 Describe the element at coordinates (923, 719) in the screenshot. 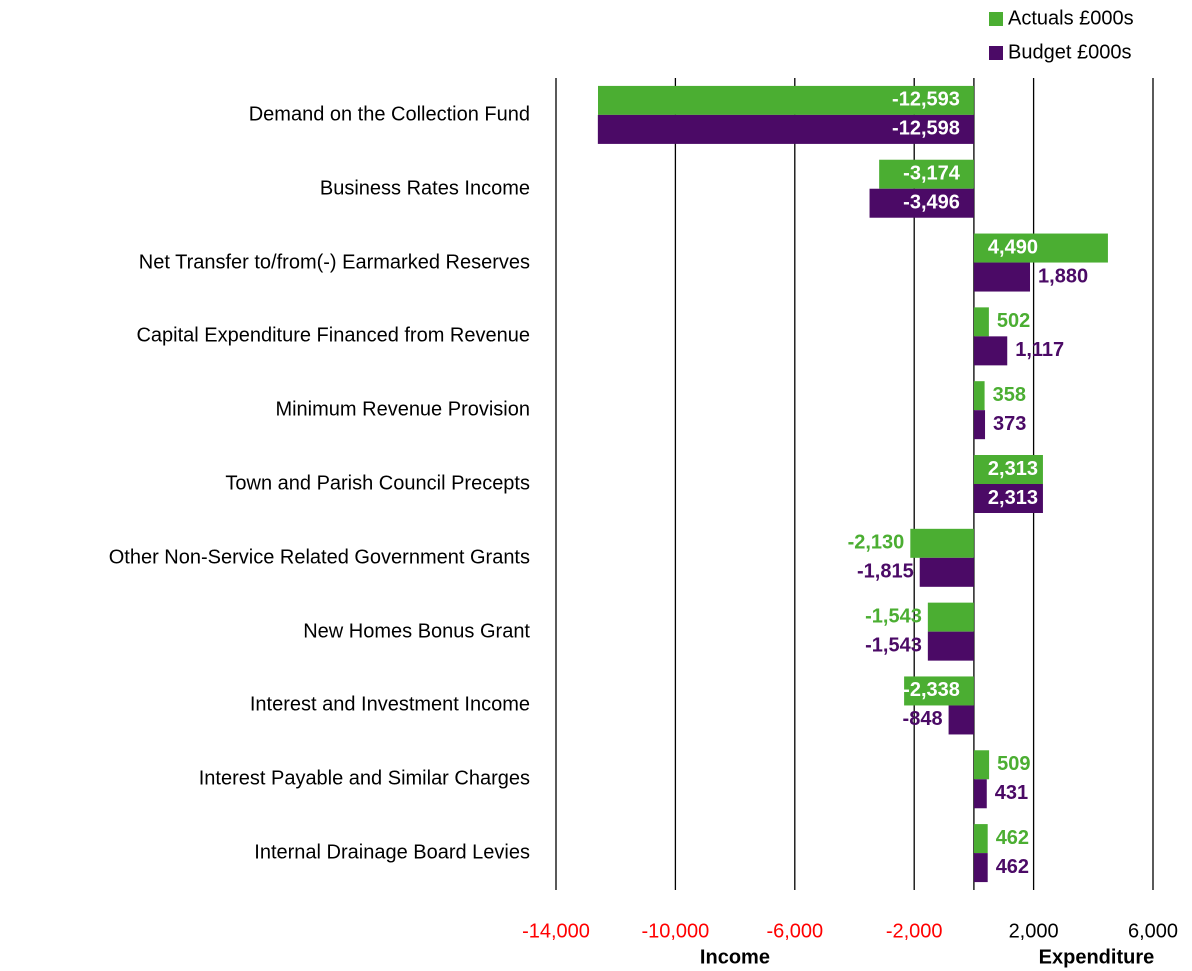

I see `data-label: -848` at that location.